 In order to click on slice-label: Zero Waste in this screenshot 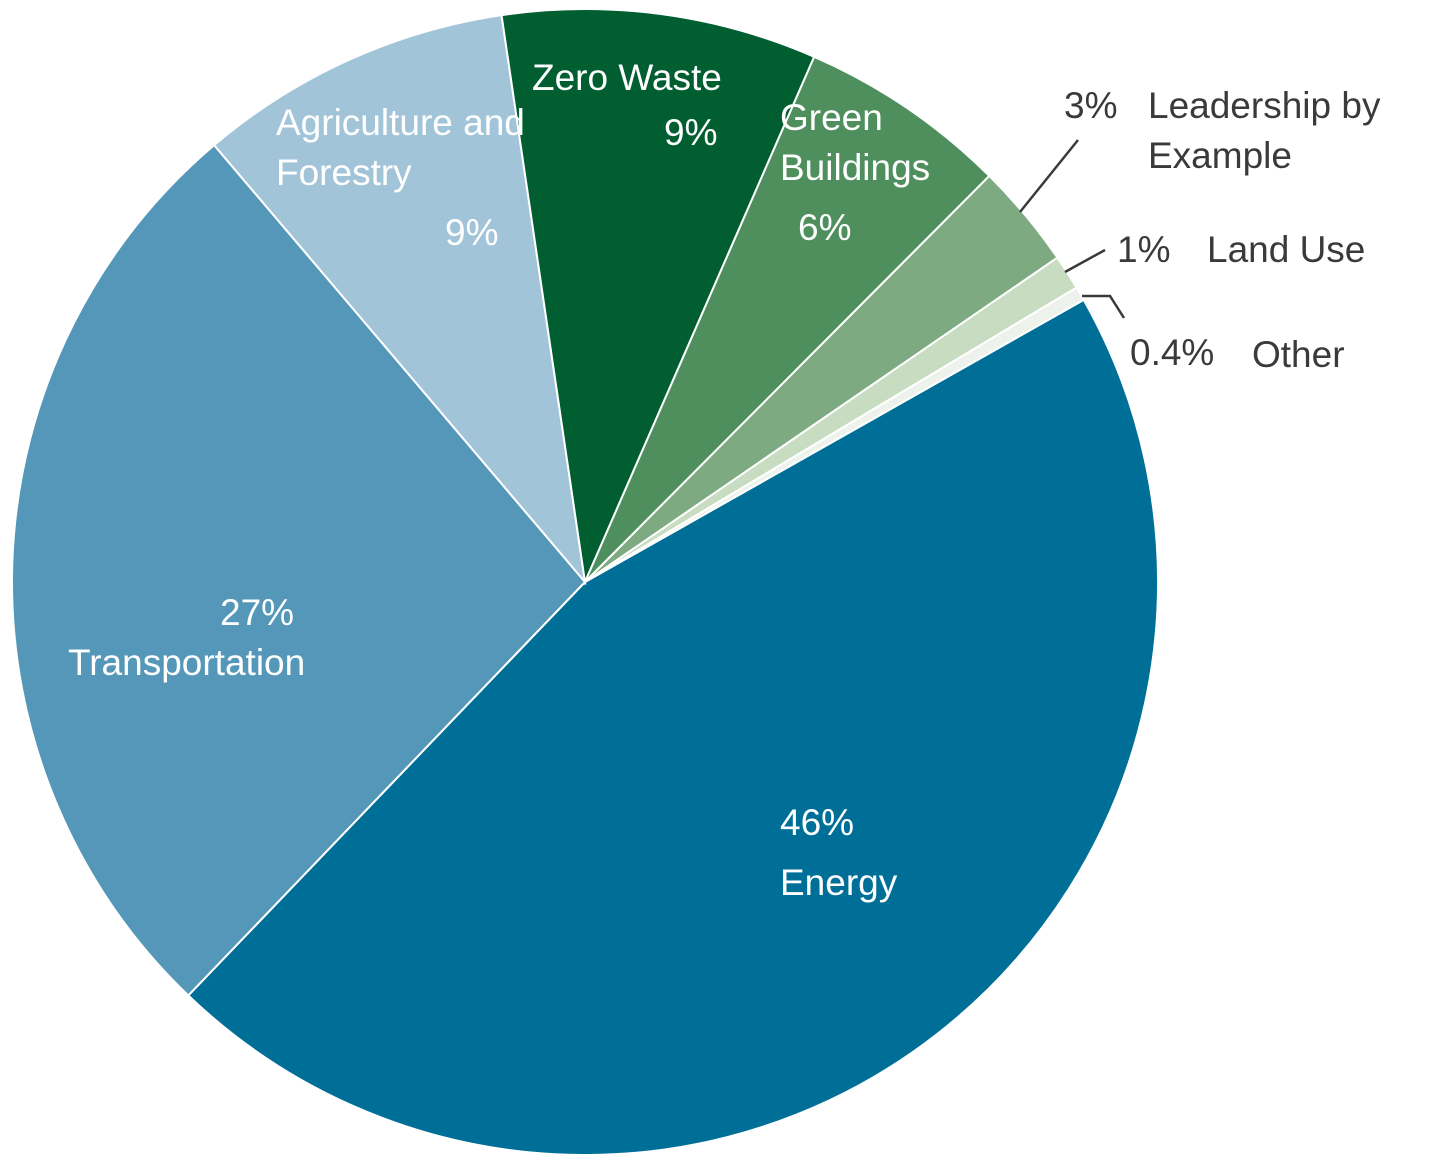, I will do `click(627, 77)`.